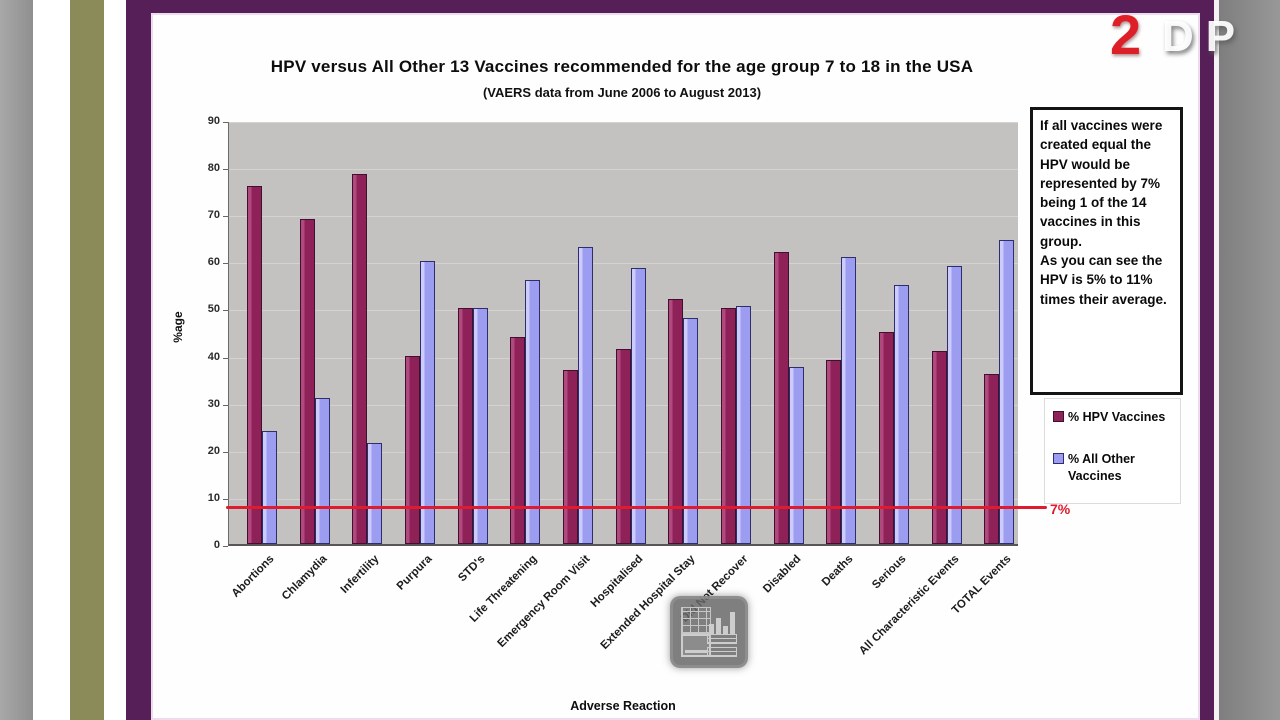 The image size is (1280, 720). Describe the element at coordinates (213, 262) in the screenshot. I see `y-tick-label: 60` at that location.